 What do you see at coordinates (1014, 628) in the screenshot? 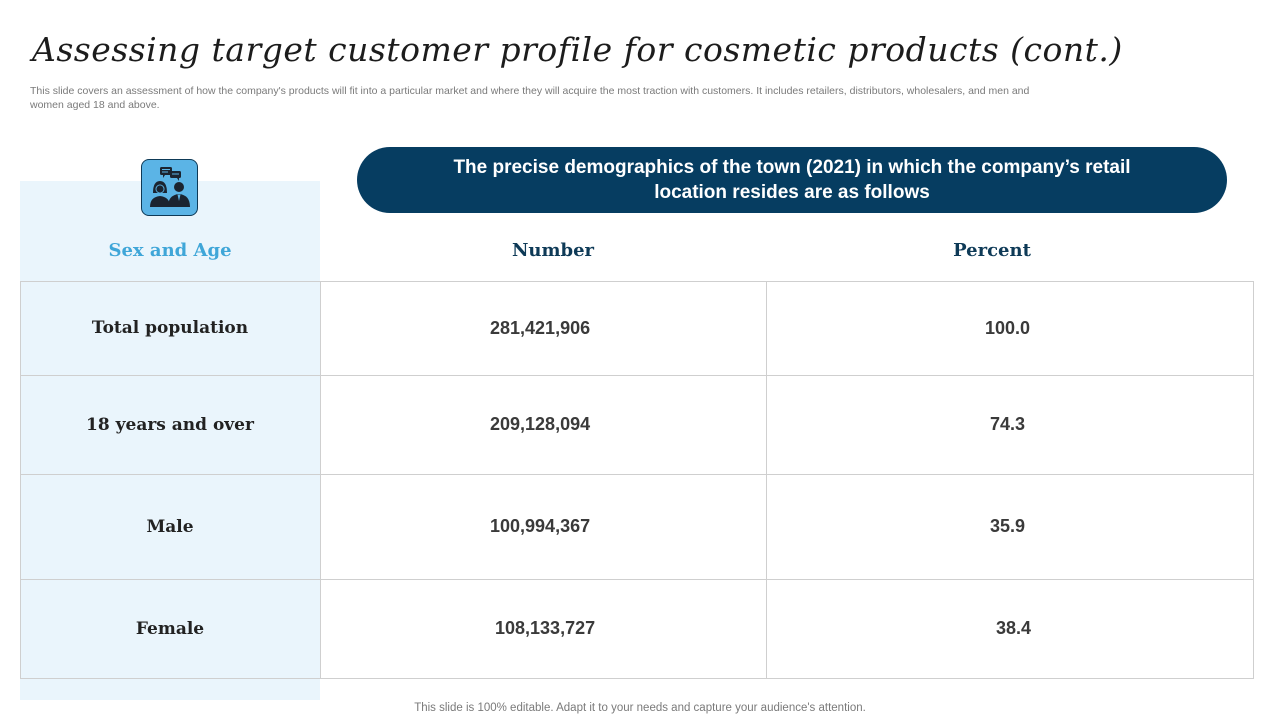
I see `cell-percent-female: 38.4` at bounding box center [1014, 628].